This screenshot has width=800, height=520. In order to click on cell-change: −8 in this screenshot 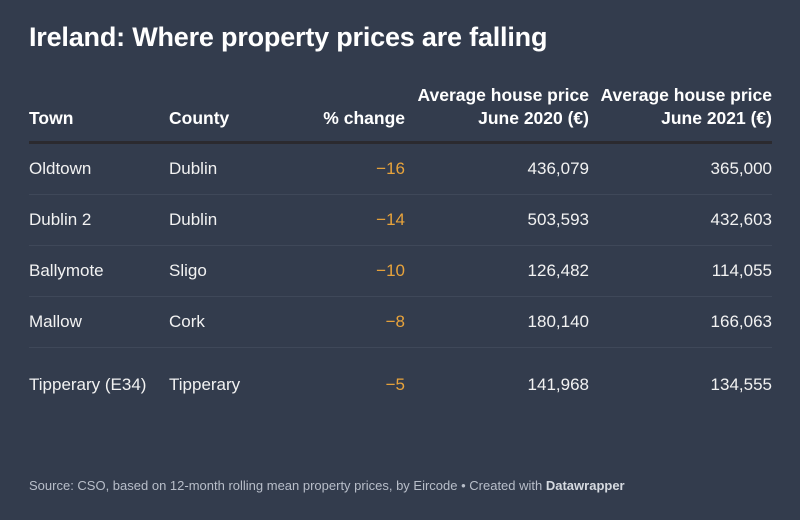, I will do `click(347, 322)`.